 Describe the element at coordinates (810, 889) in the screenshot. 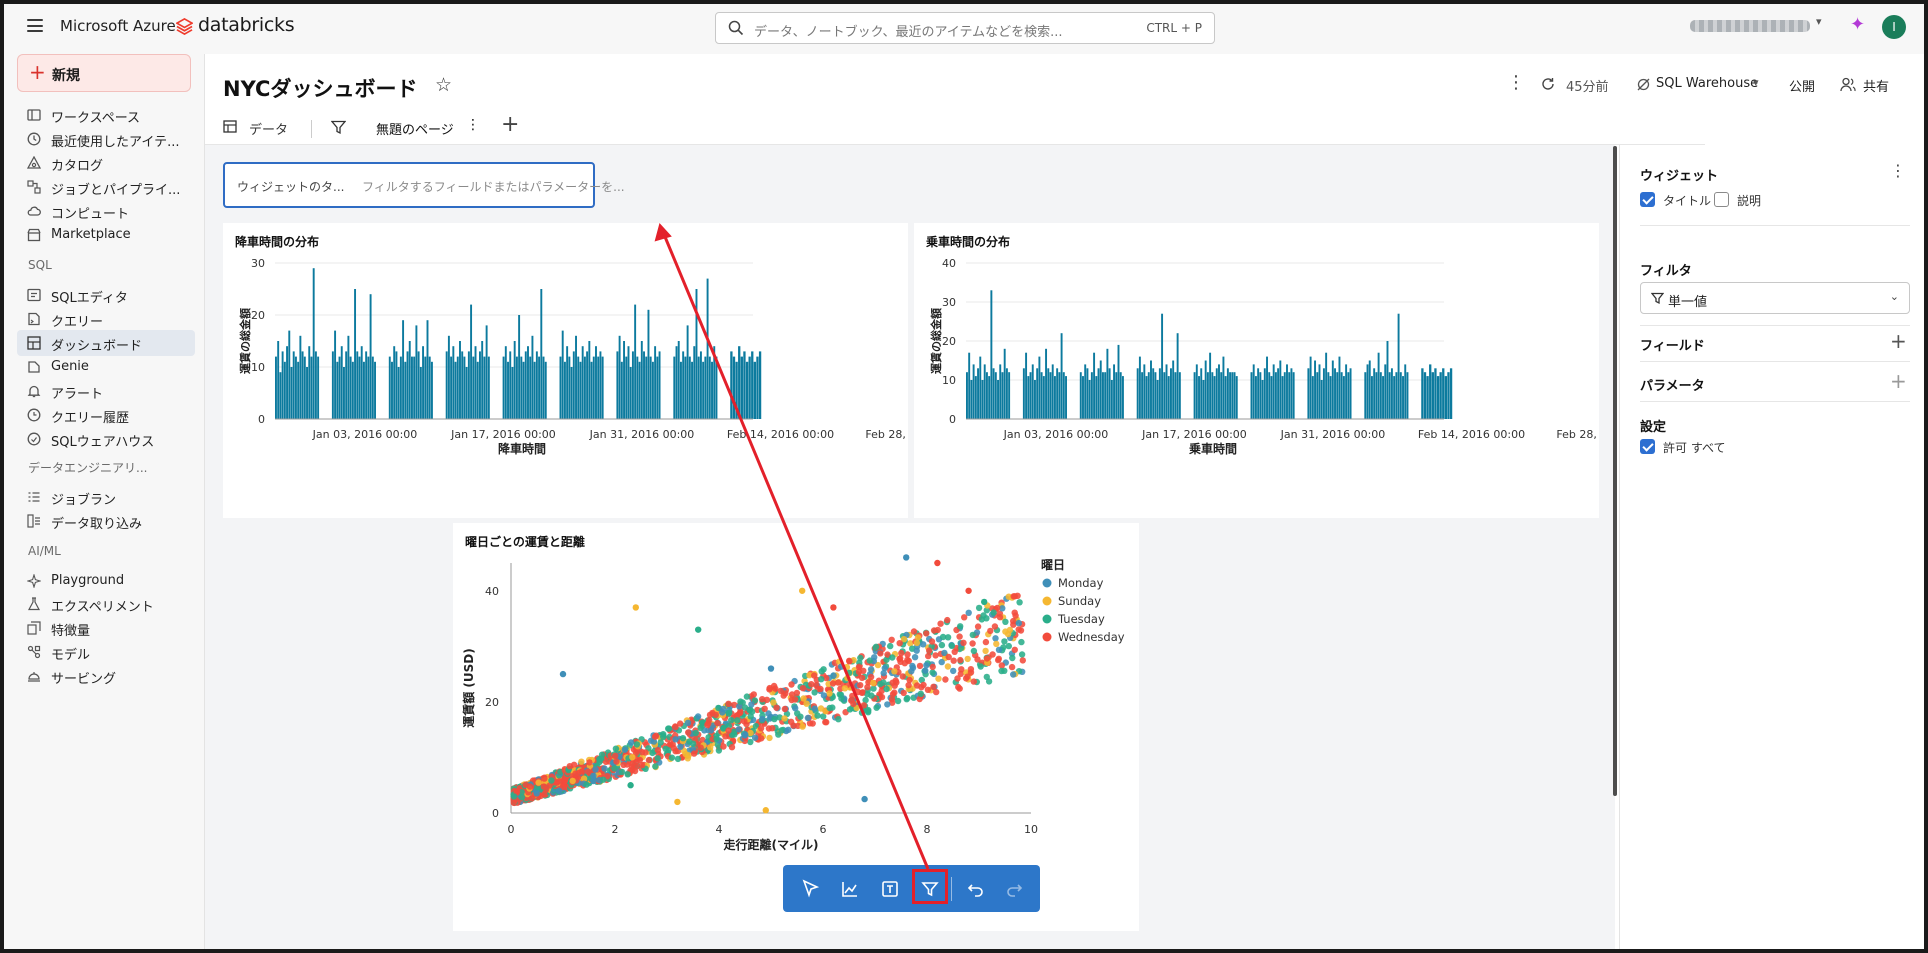

I see `cursor-icon` at that location.